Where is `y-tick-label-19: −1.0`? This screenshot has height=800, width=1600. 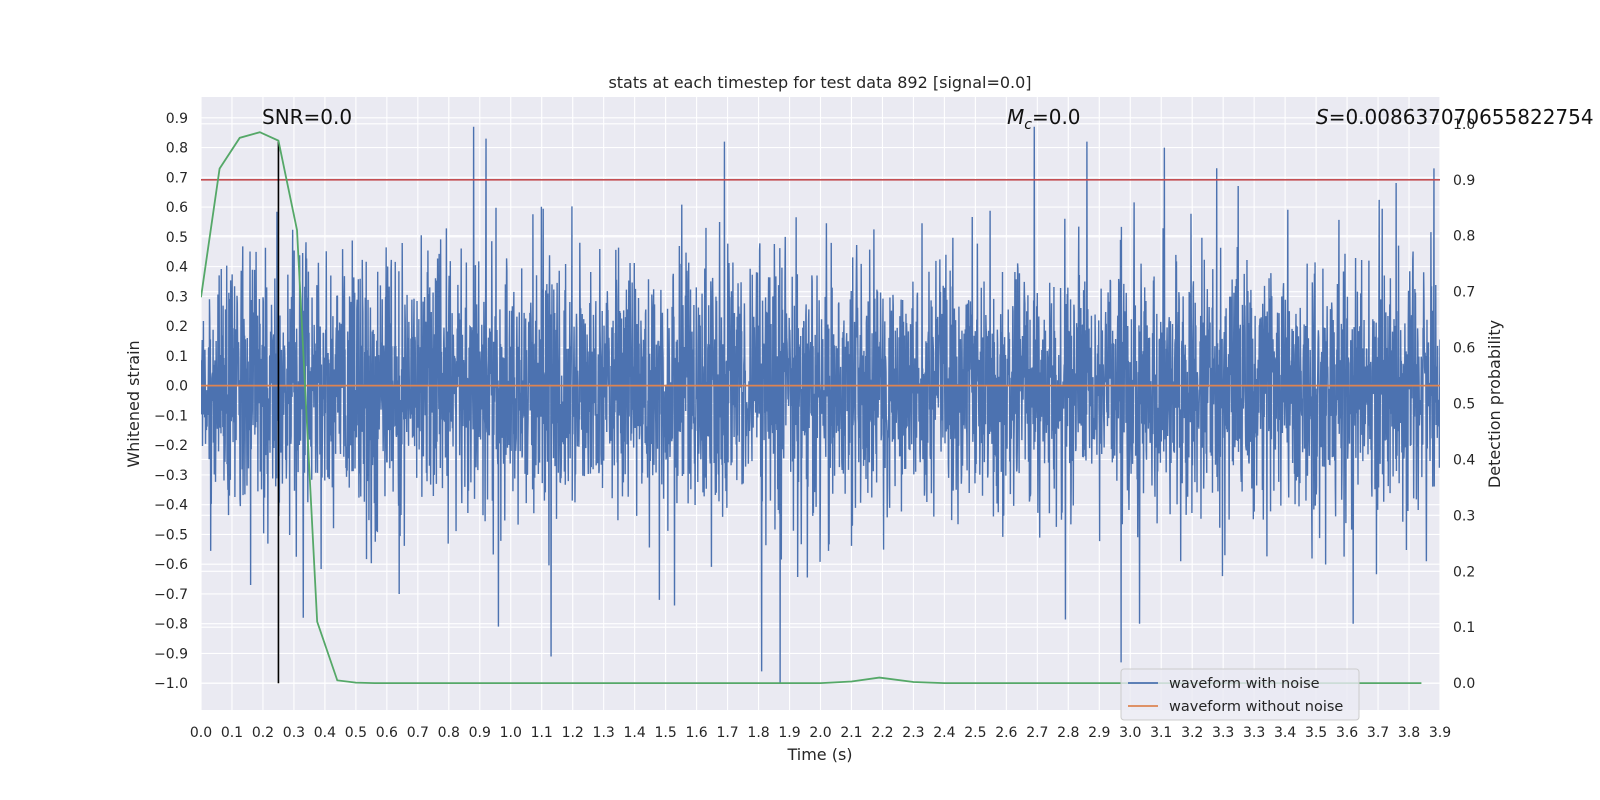
y-tick-label-19: −1.0 is located at coordinates (171, 684).